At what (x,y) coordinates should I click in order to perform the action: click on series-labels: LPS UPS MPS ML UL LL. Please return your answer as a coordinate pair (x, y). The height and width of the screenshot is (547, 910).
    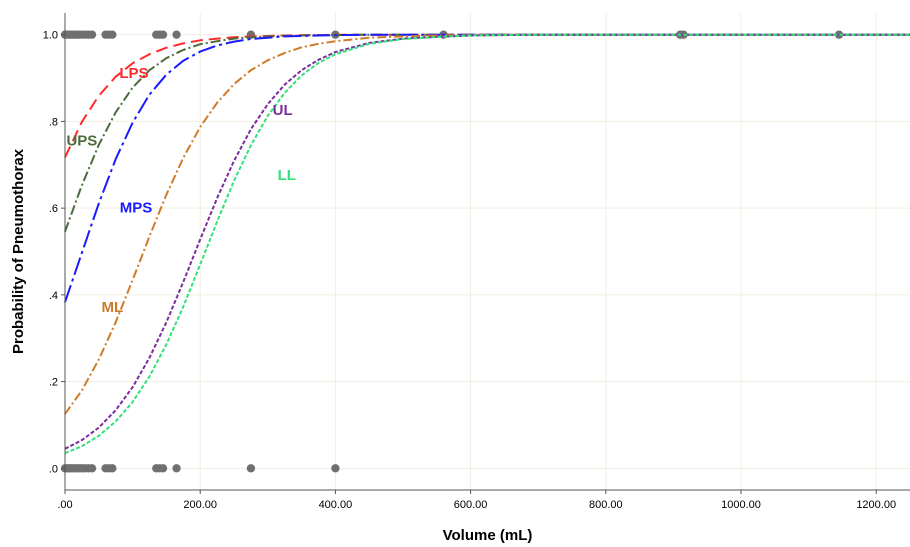
    Looking at the image, I should click on (180, 190).